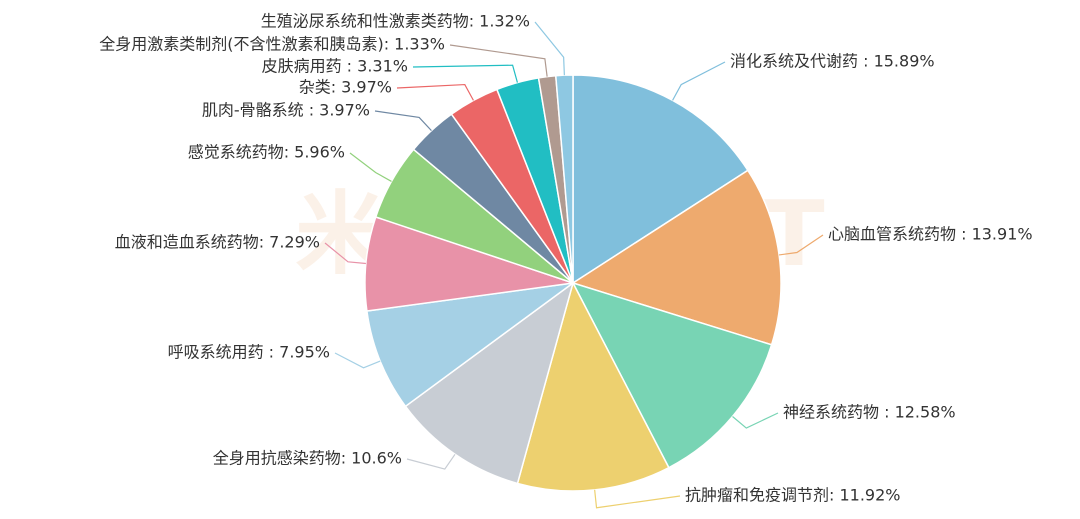  Describe the element at coordinates (832, 61) in the screenshot. I see `slice-label: 消化系统及代谢药 : 15.89%` at that location.